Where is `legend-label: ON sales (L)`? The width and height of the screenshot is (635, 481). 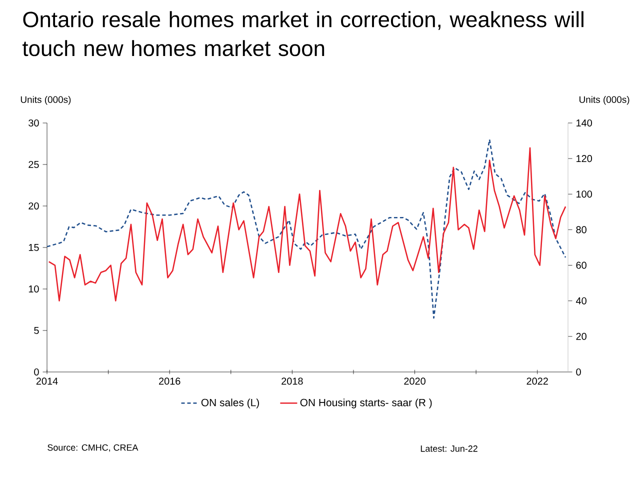 legend-label: ON sales (L) is located at coordinates (230, 403).